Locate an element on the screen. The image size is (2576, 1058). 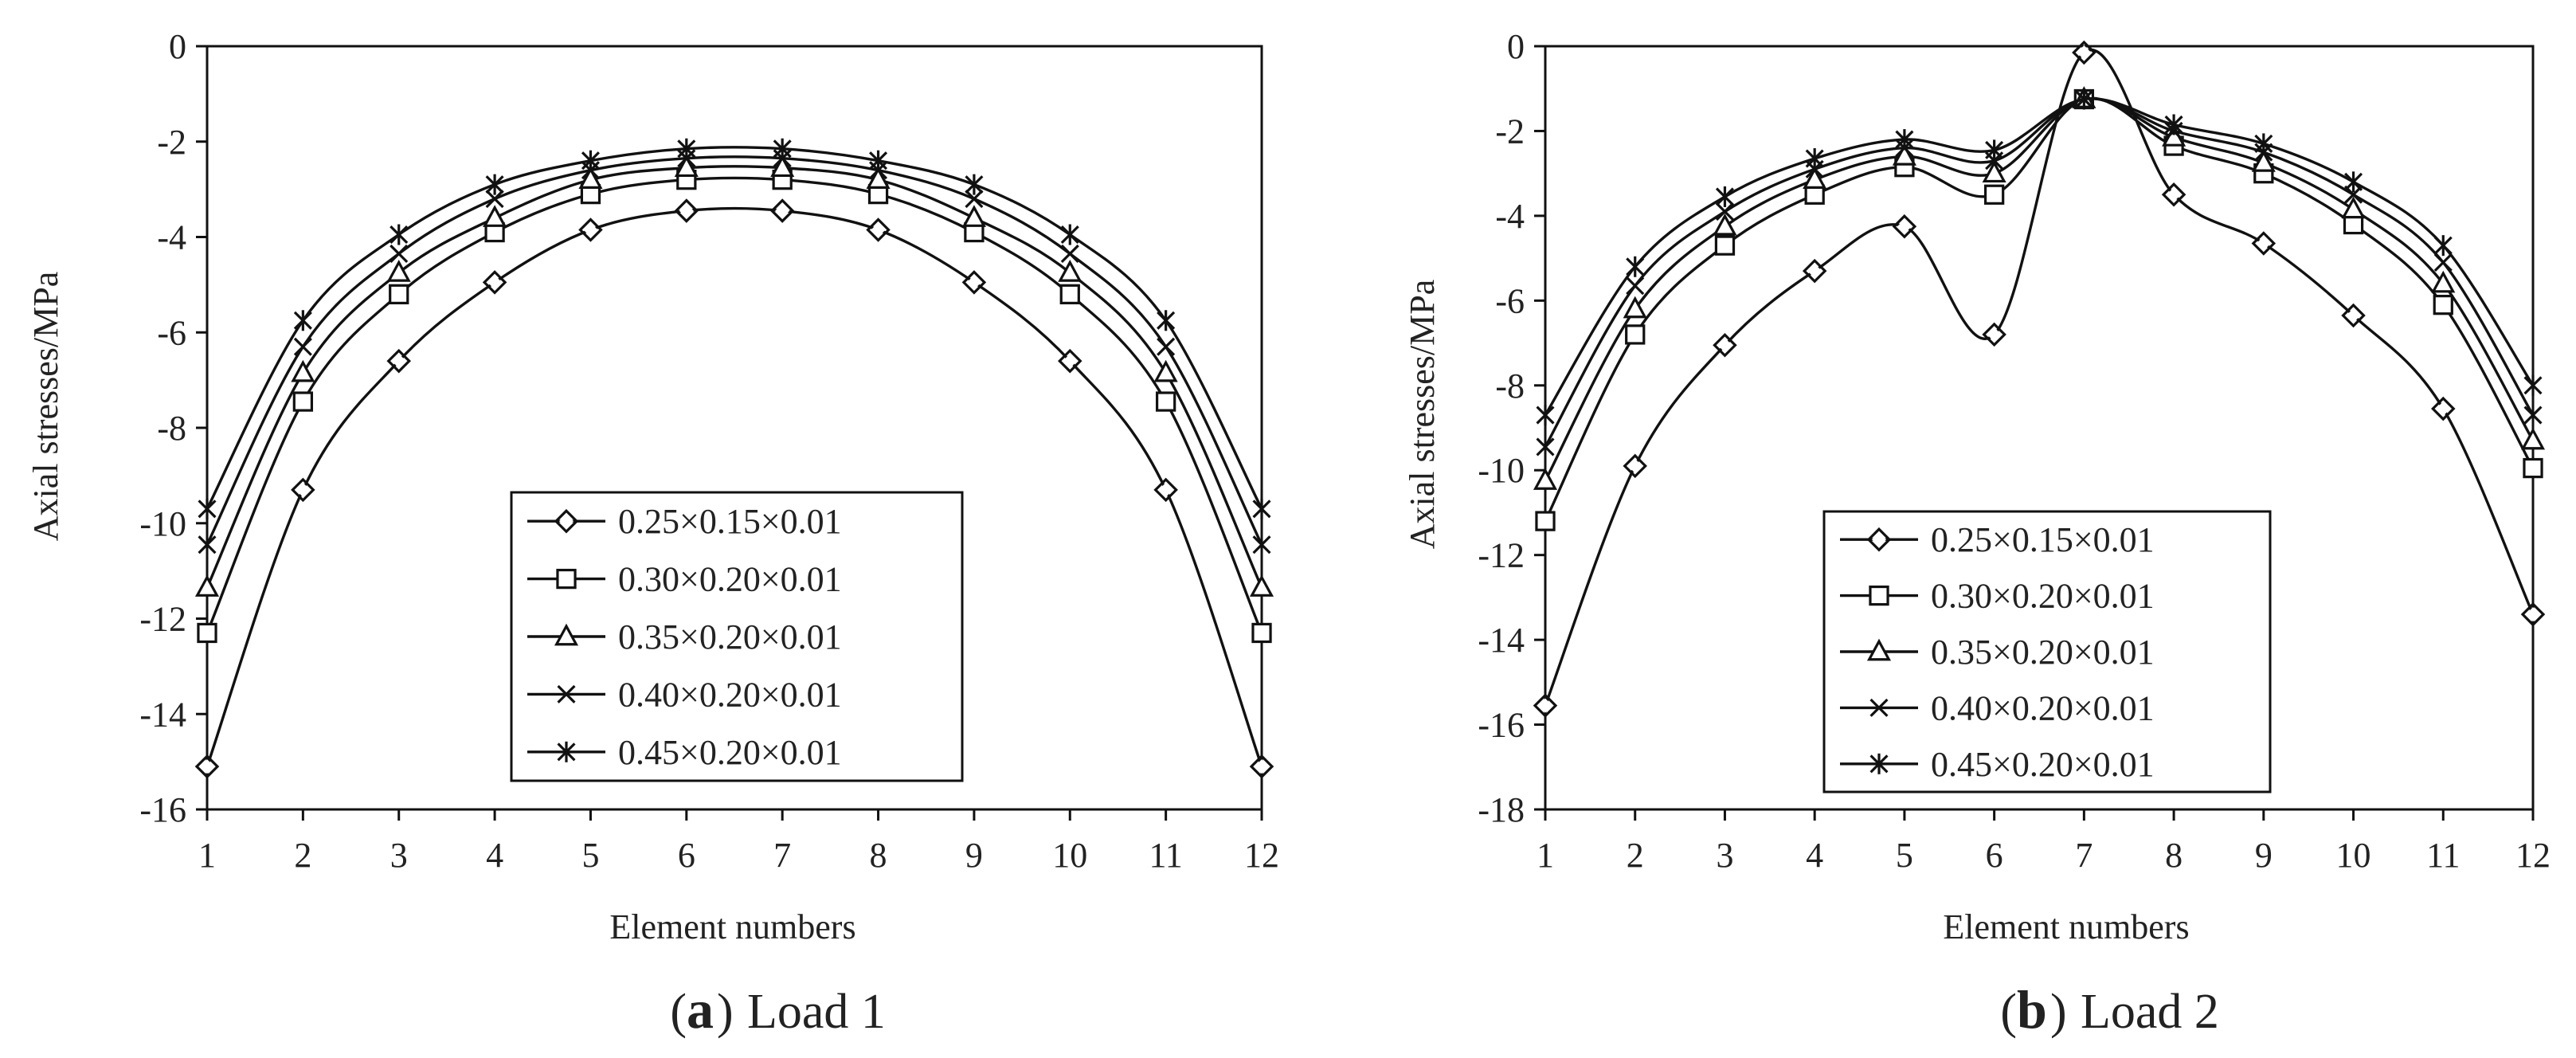
x-tick-label: 4 is located at coordinates (1814, 856).